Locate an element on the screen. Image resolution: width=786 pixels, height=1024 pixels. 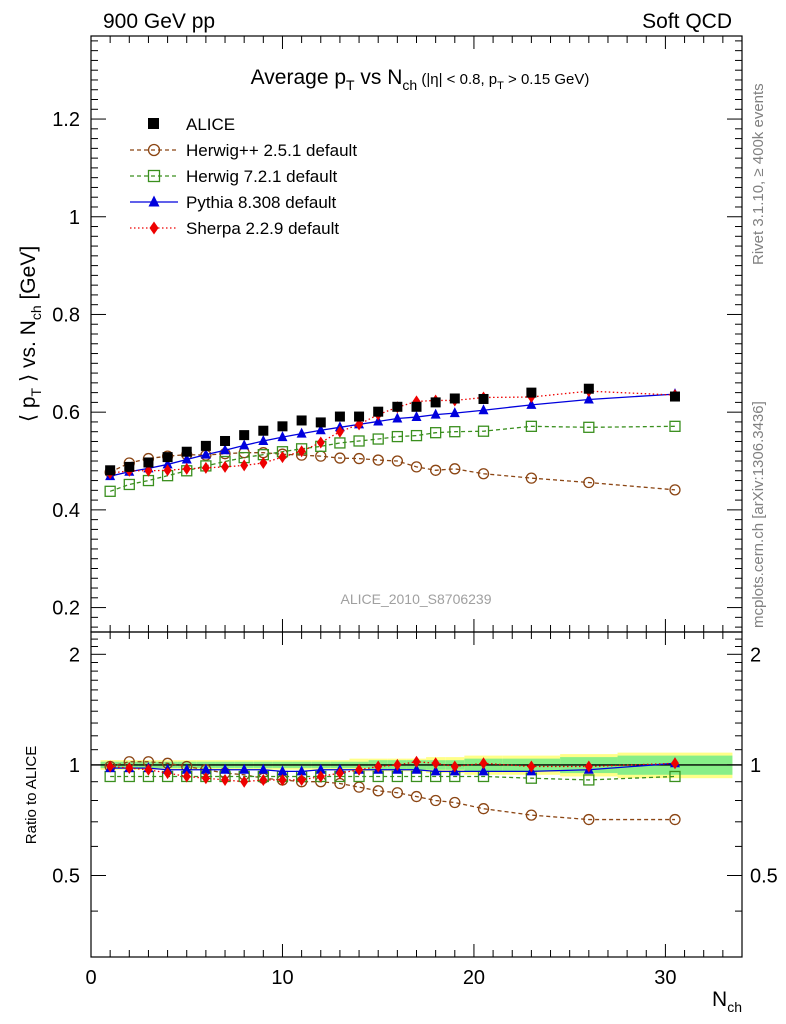
ratio-tick-label: 2 is located at coordinates (74, 655).